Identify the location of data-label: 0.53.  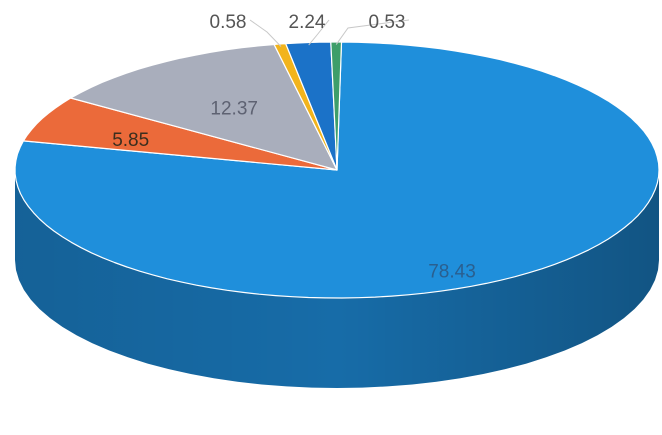
(387, 22).